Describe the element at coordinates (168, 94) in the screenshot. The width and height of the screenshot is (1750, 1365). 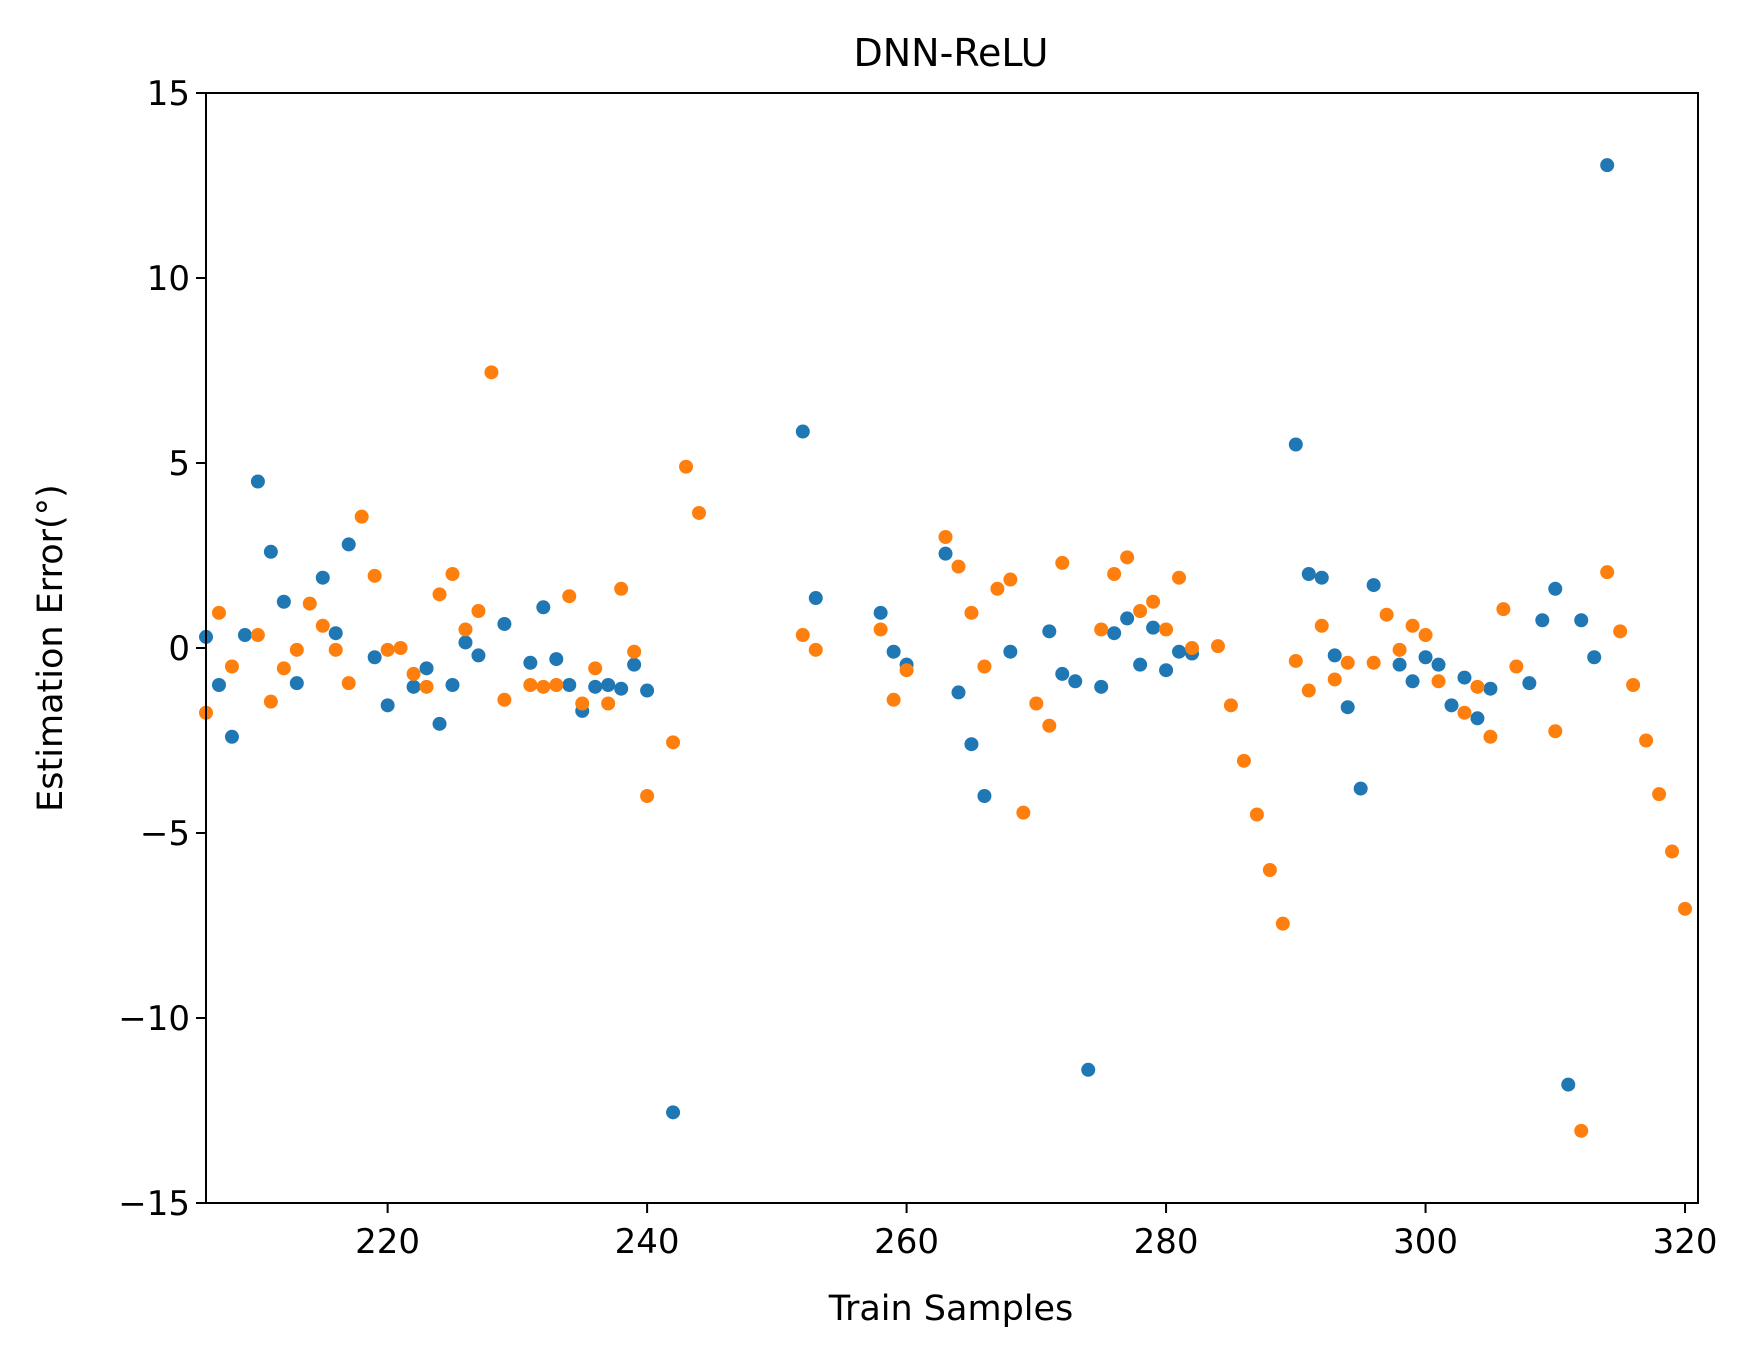
I see `y-tick-label: 15` at that location.